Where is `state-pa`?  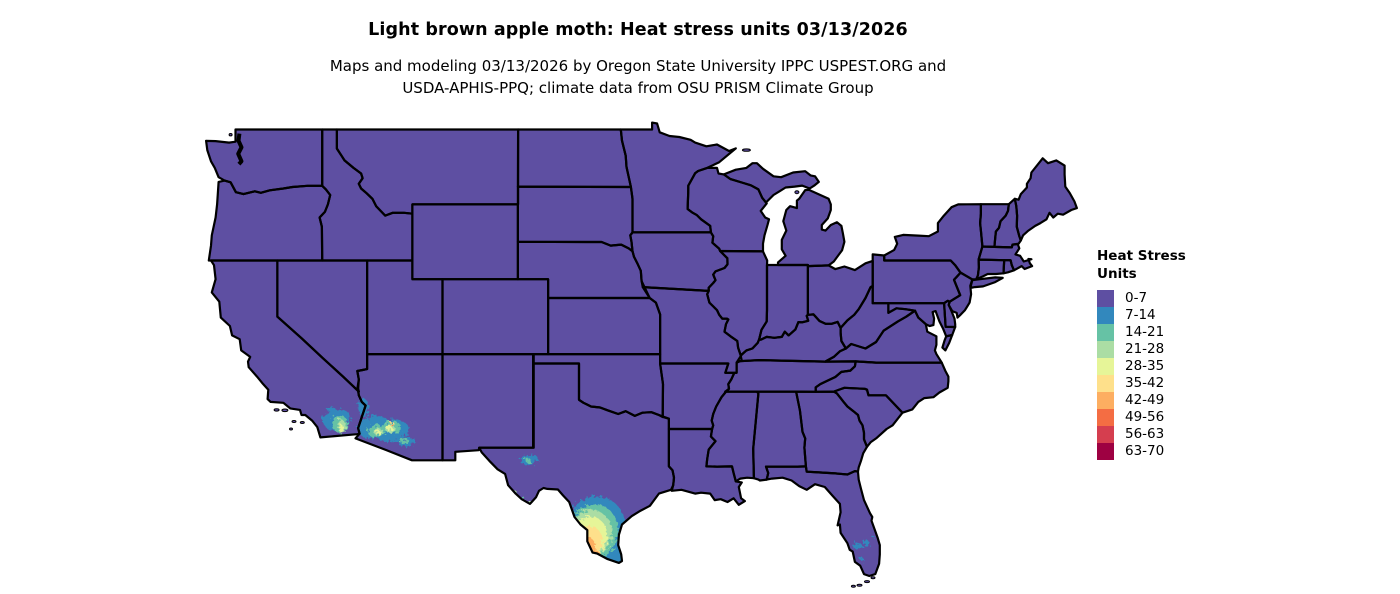 state-pa is located at coordinates (916, 279).